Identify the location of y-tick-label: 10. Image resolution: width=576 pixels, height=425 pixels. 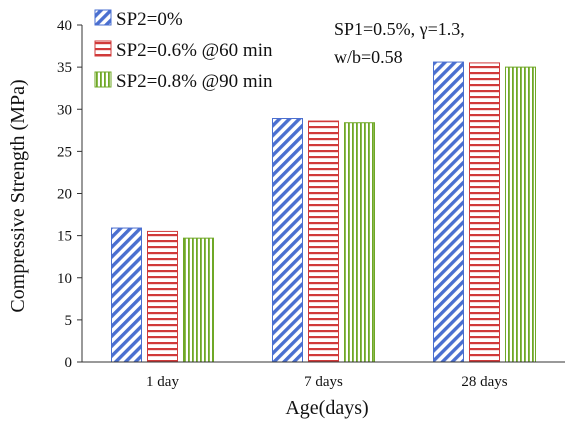
(64, 279).